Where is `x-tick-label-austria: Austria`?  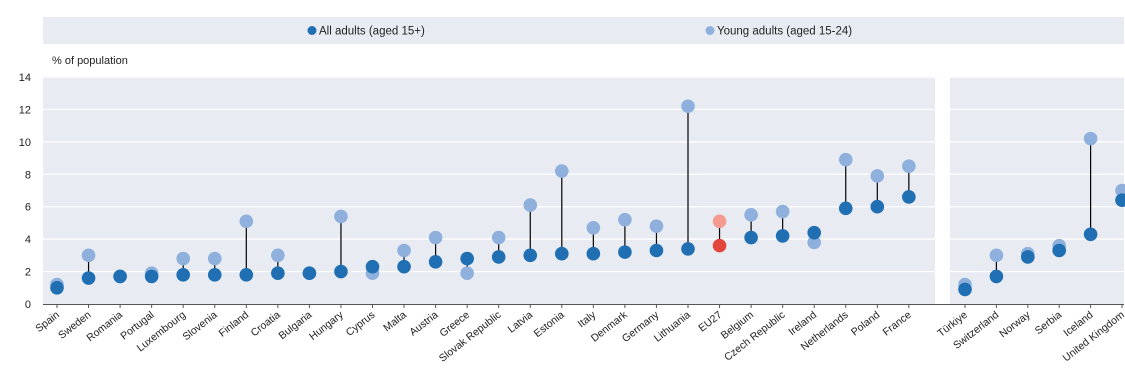 x-tick-label-austria: Austria is located at coordinates (423, 324).